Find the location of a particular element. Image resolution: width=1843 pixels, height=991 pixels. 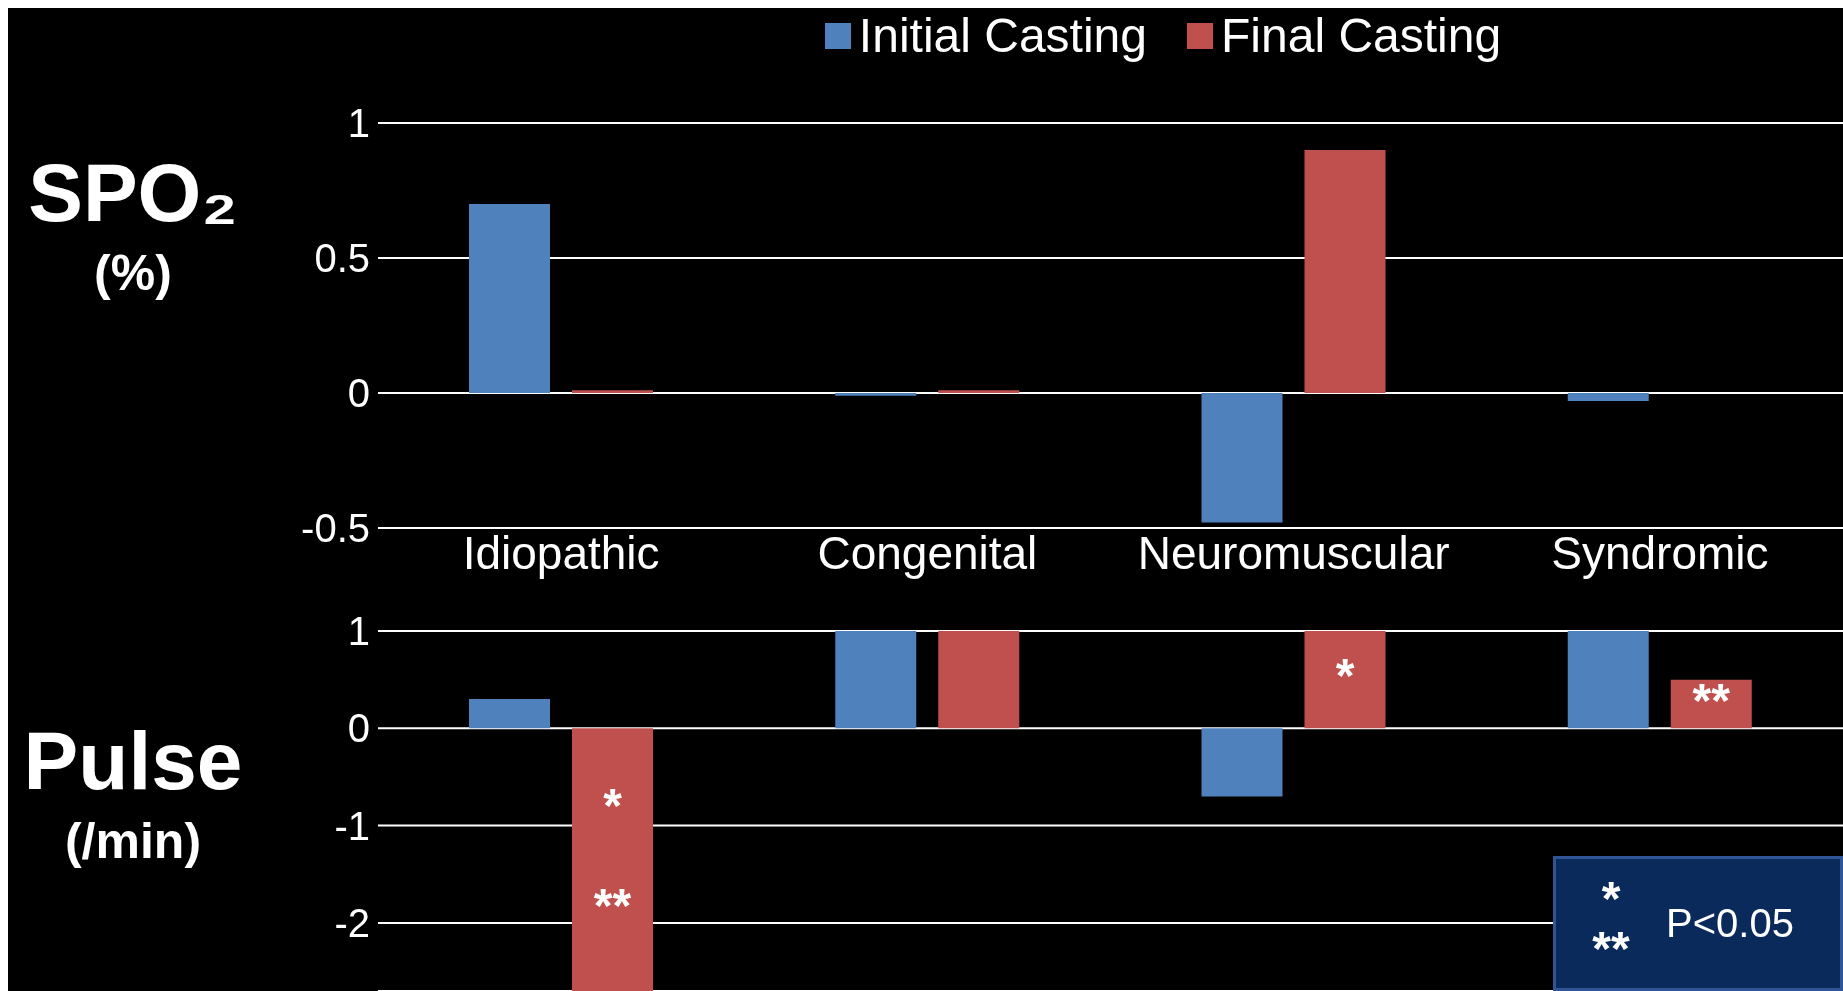

legend-label: Initial Casting is located at coordinates (1002, 35).